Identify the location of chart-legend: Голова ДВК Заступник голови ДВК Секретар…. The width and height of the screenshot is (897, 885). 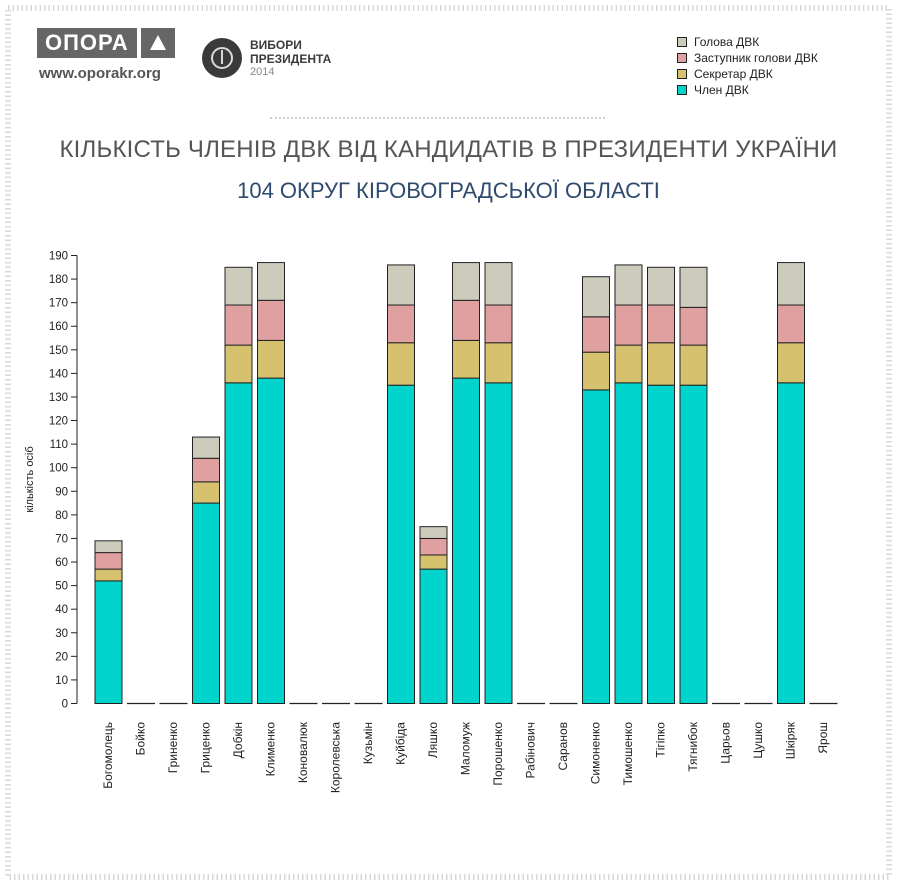
(747, 66).